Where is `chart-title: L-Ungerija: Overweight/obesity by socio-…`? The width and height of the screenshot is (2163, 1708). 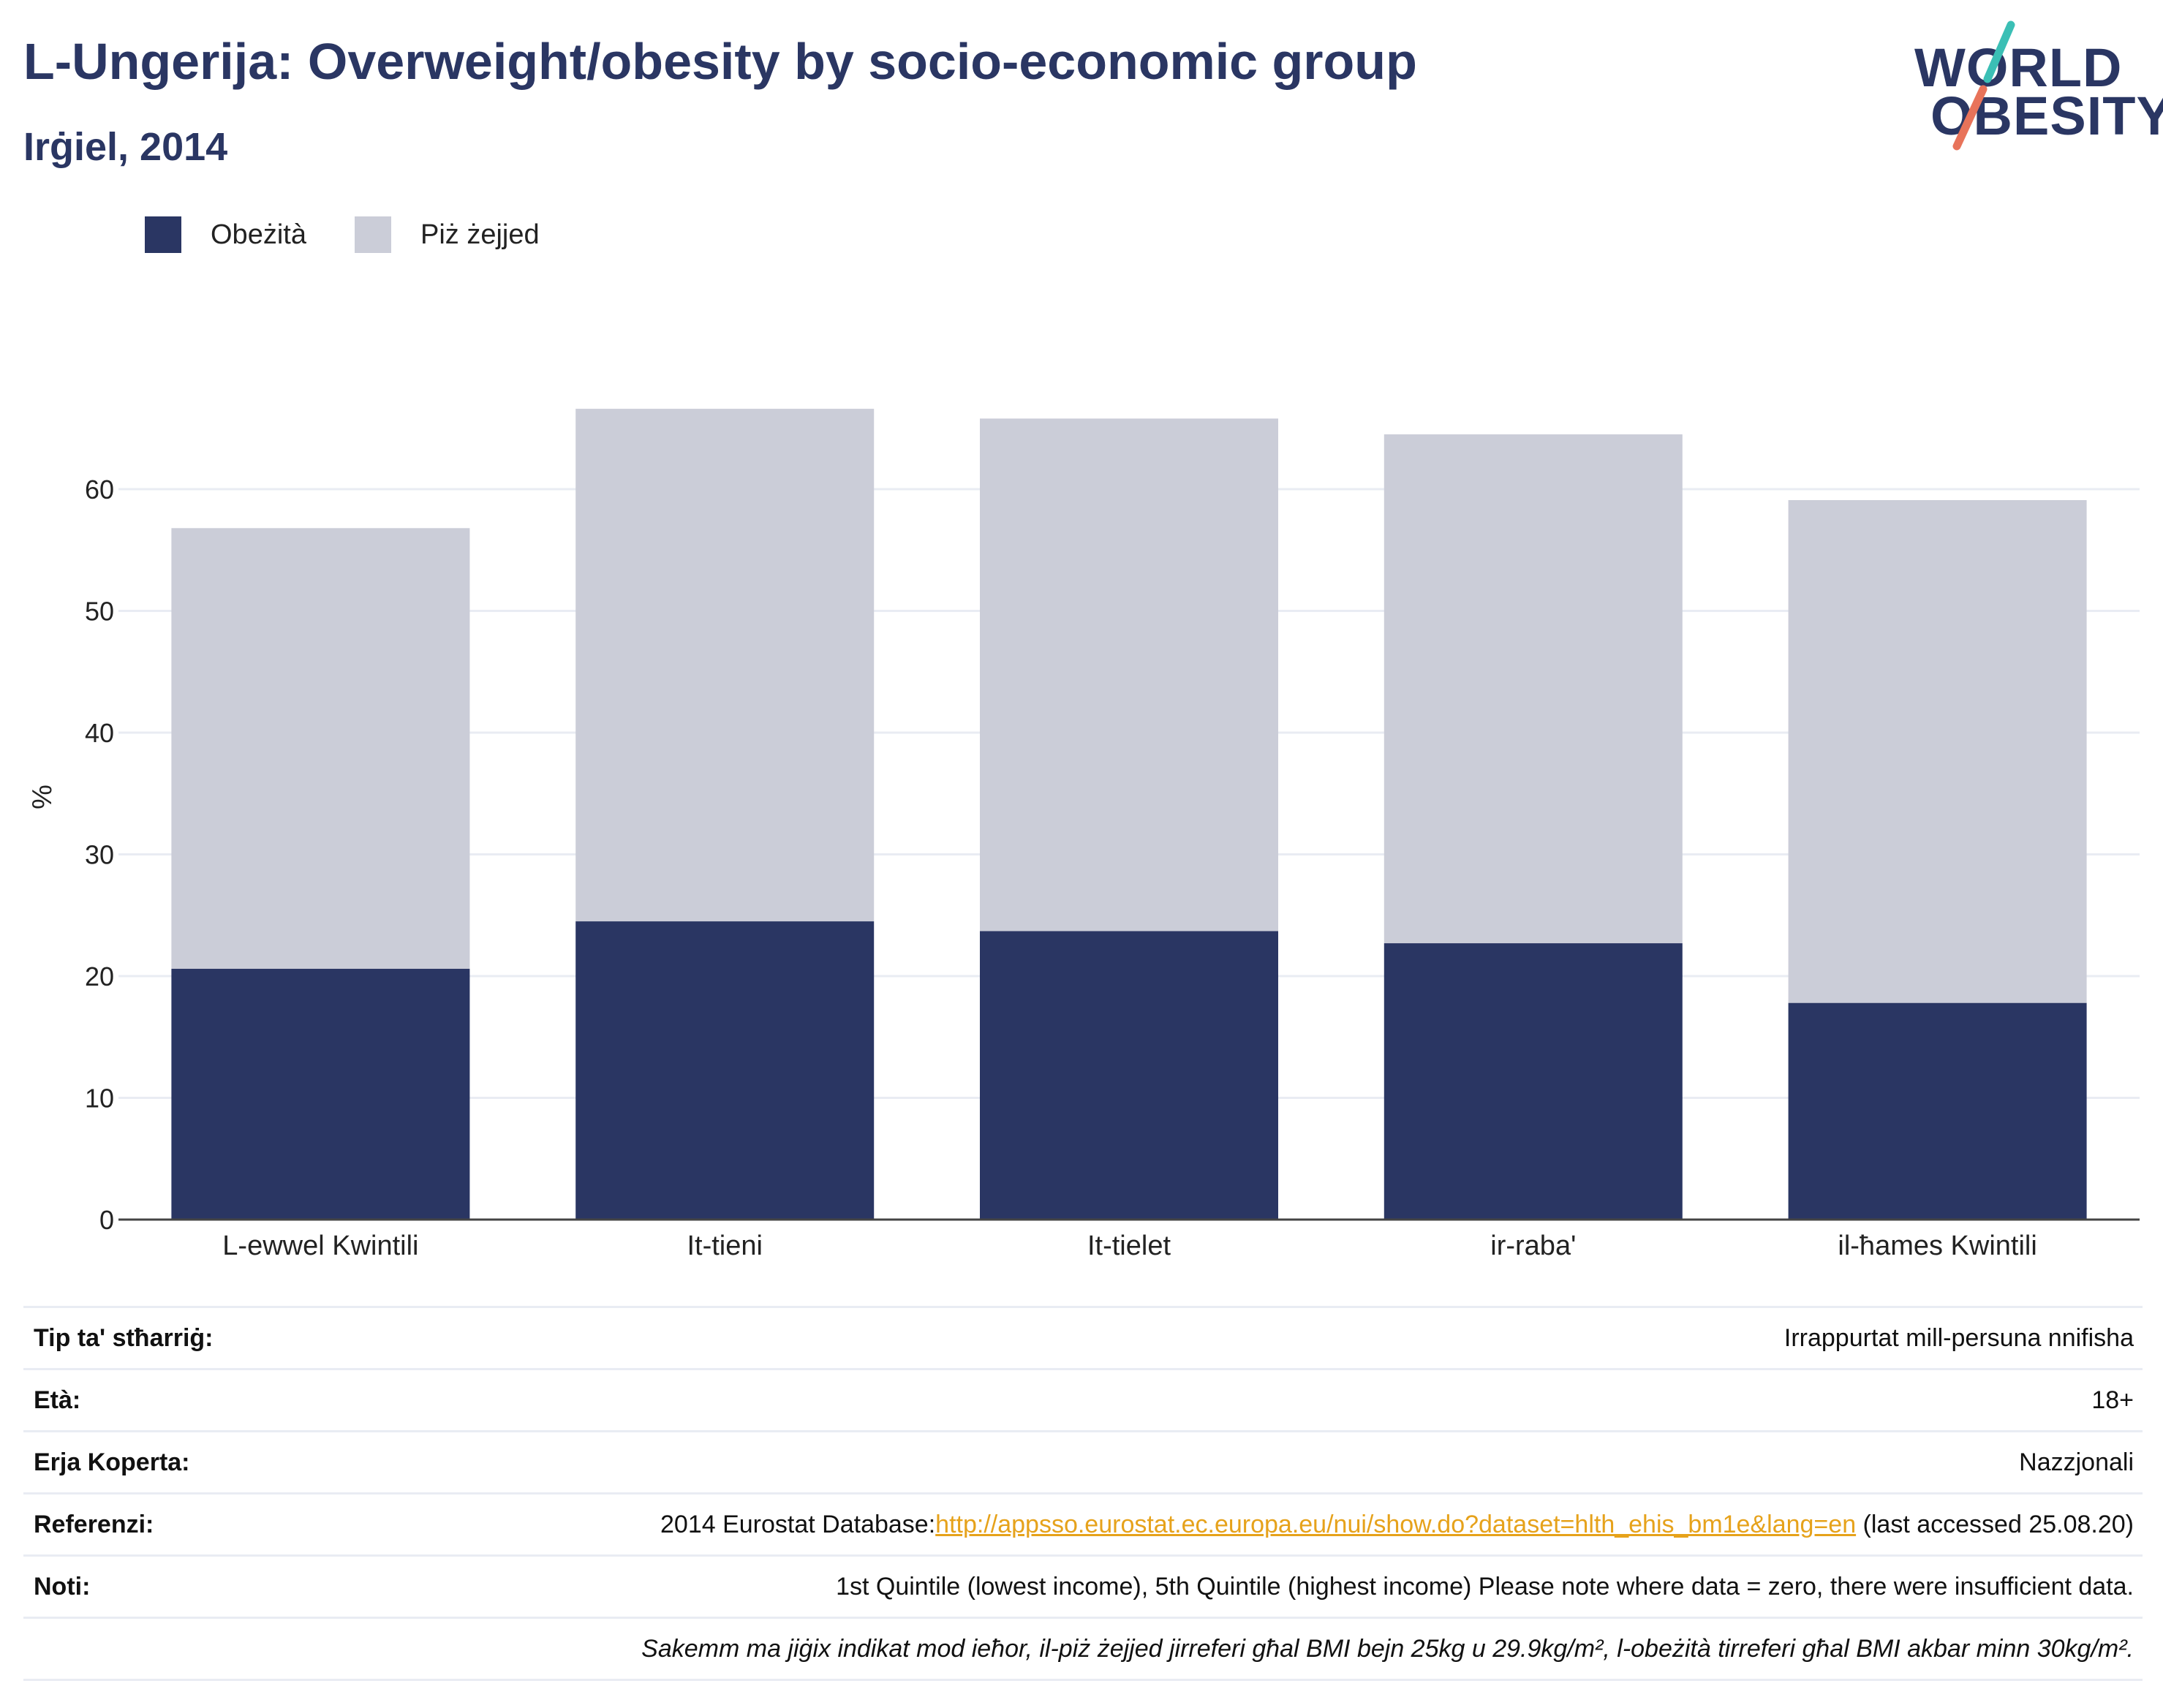 chart-title: L-Ungerija: Overweight/obesity by socio-… is located at coordinates (720, 61).